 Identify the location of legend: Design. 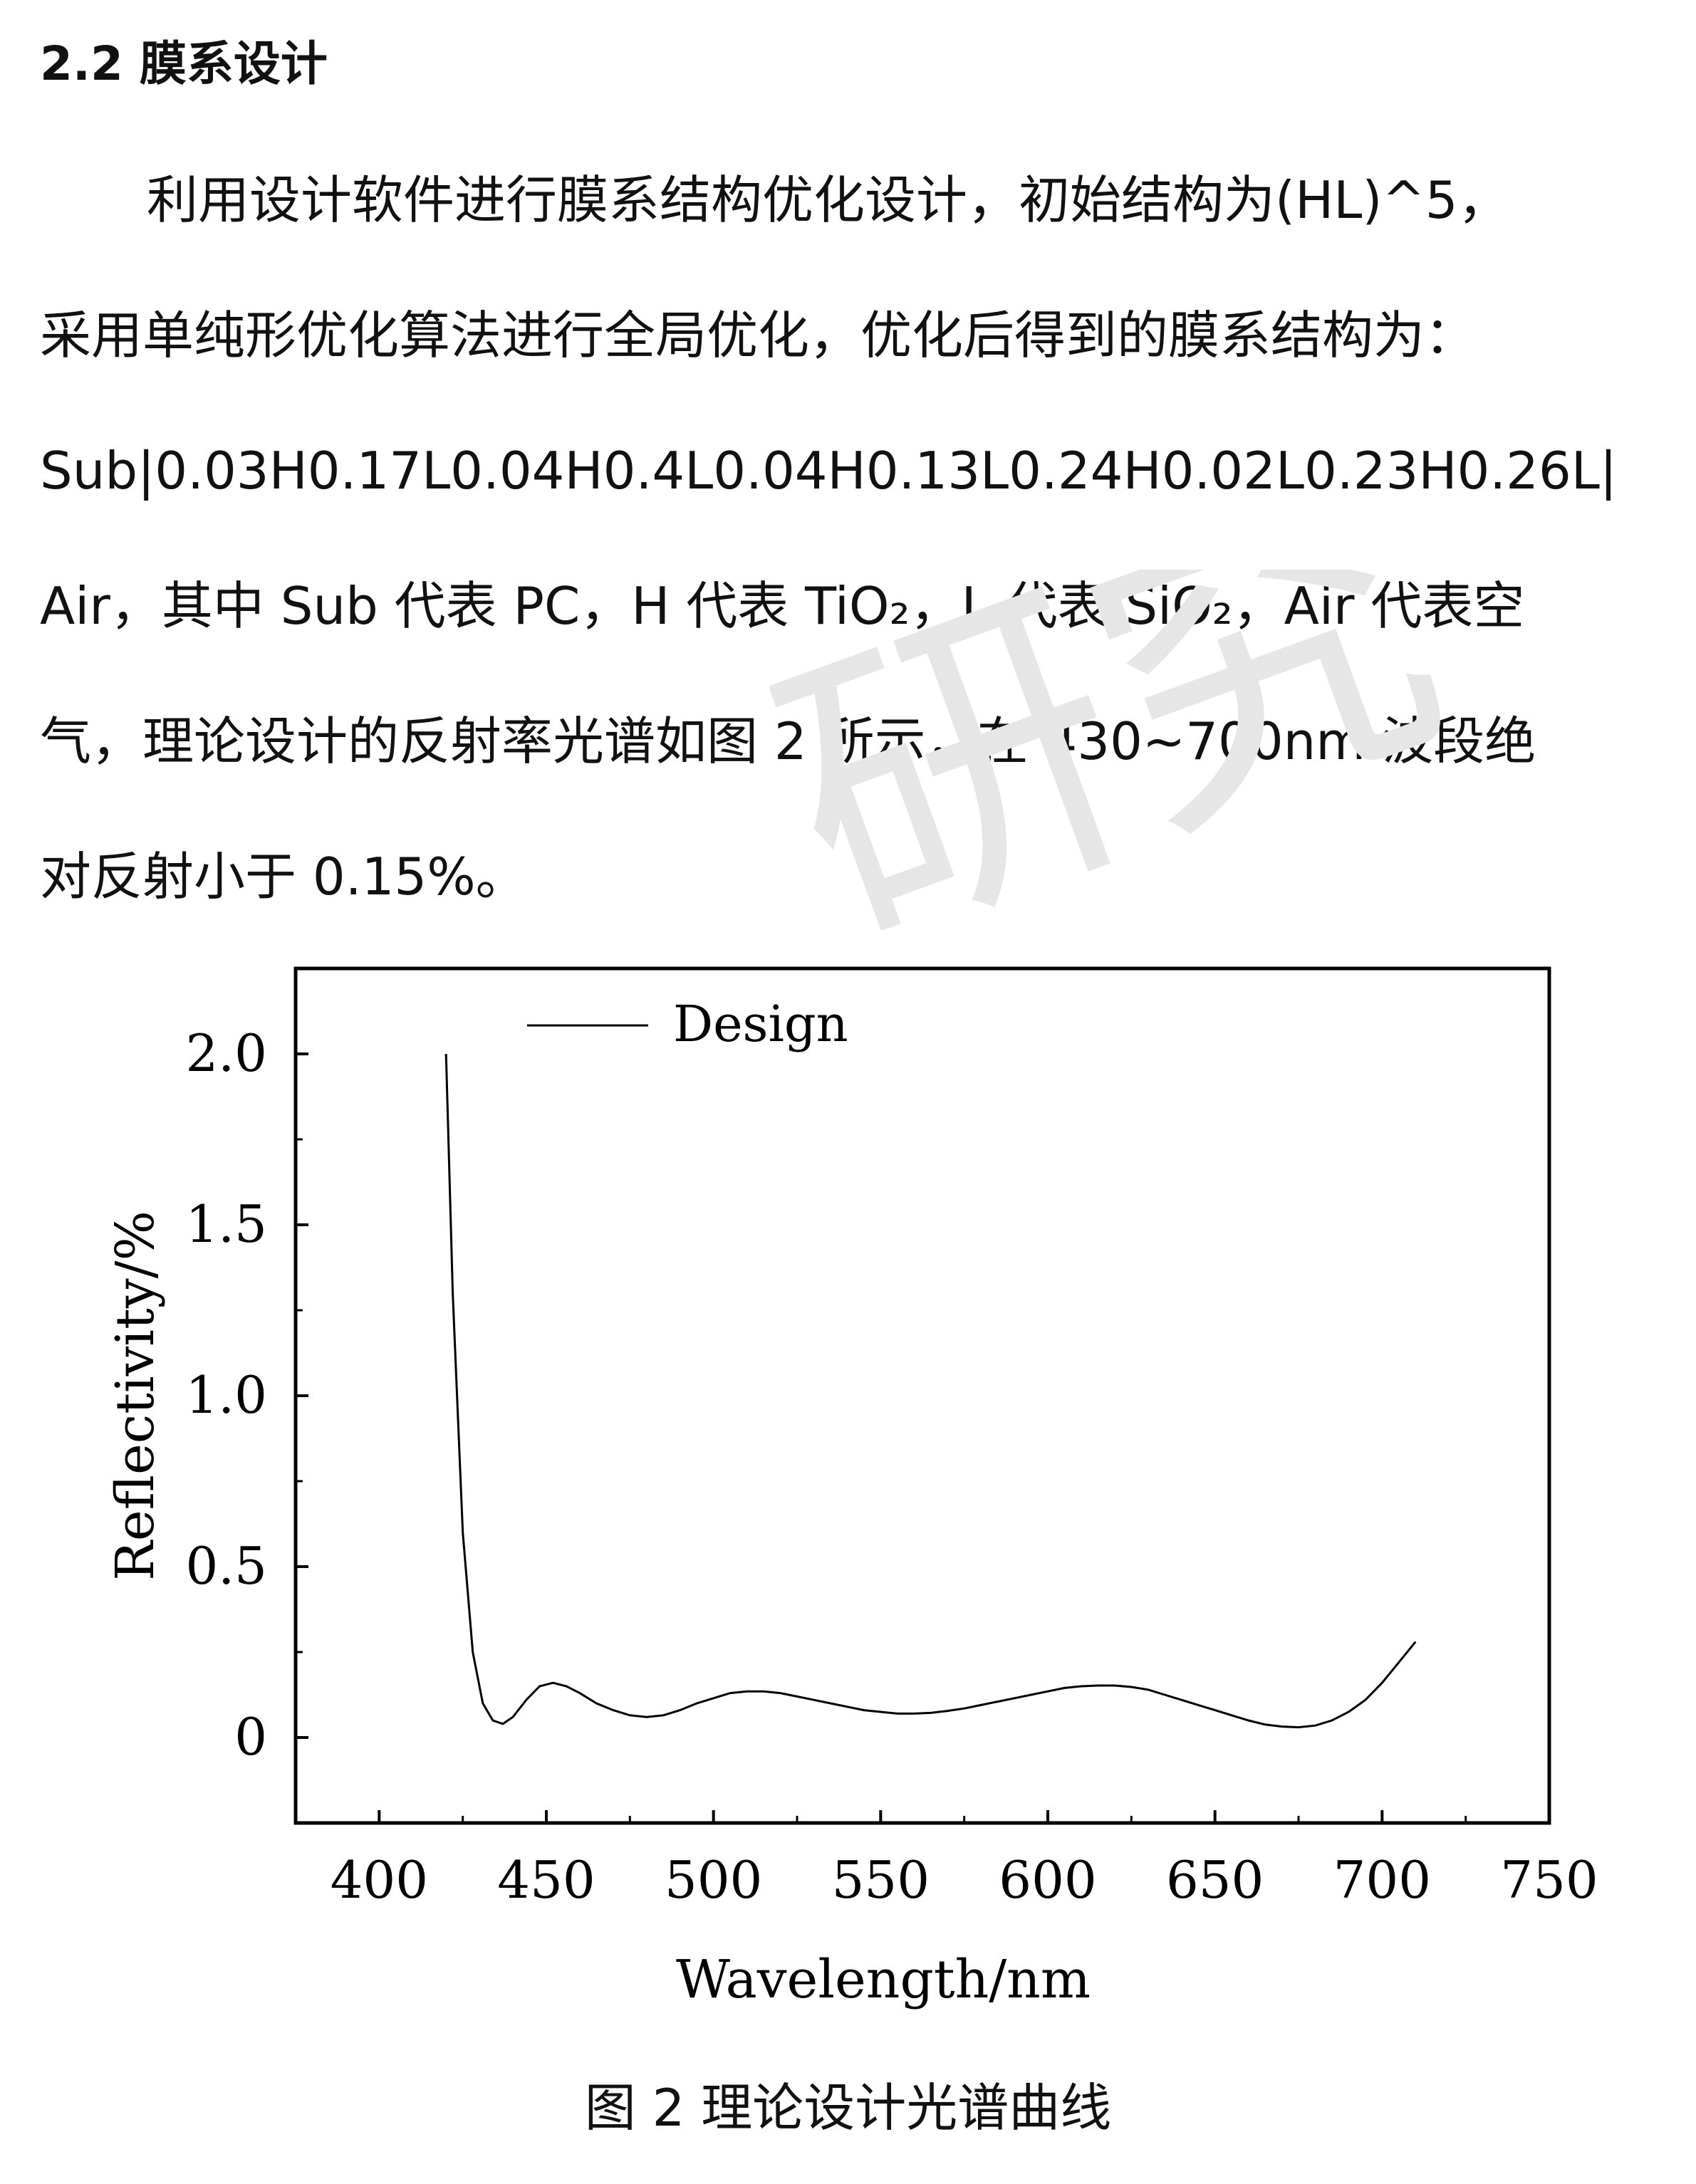
(688, 1024).